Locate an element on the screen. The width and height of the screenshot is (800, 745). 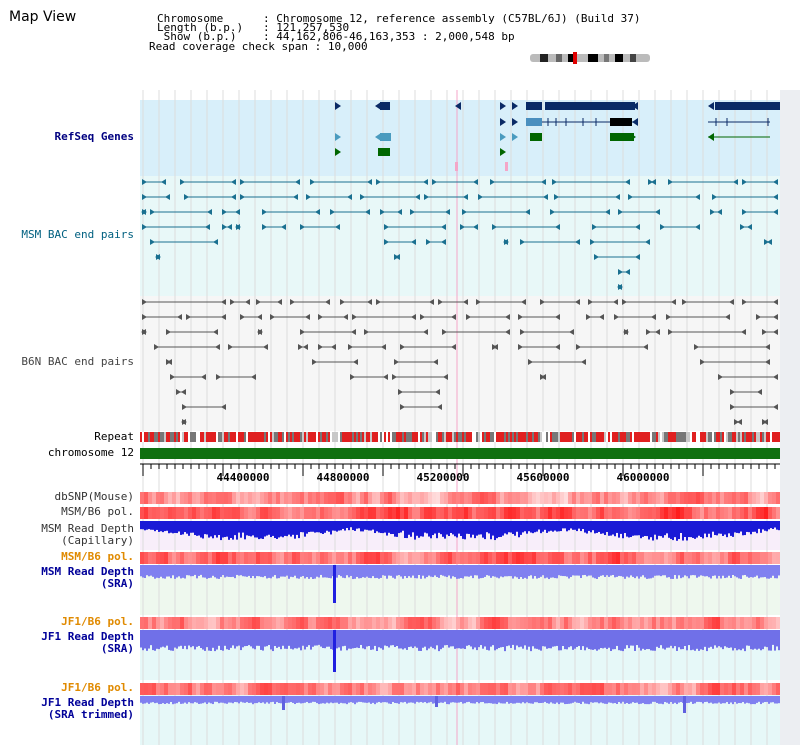
refseq-exon is located at coordinates (384, 152).